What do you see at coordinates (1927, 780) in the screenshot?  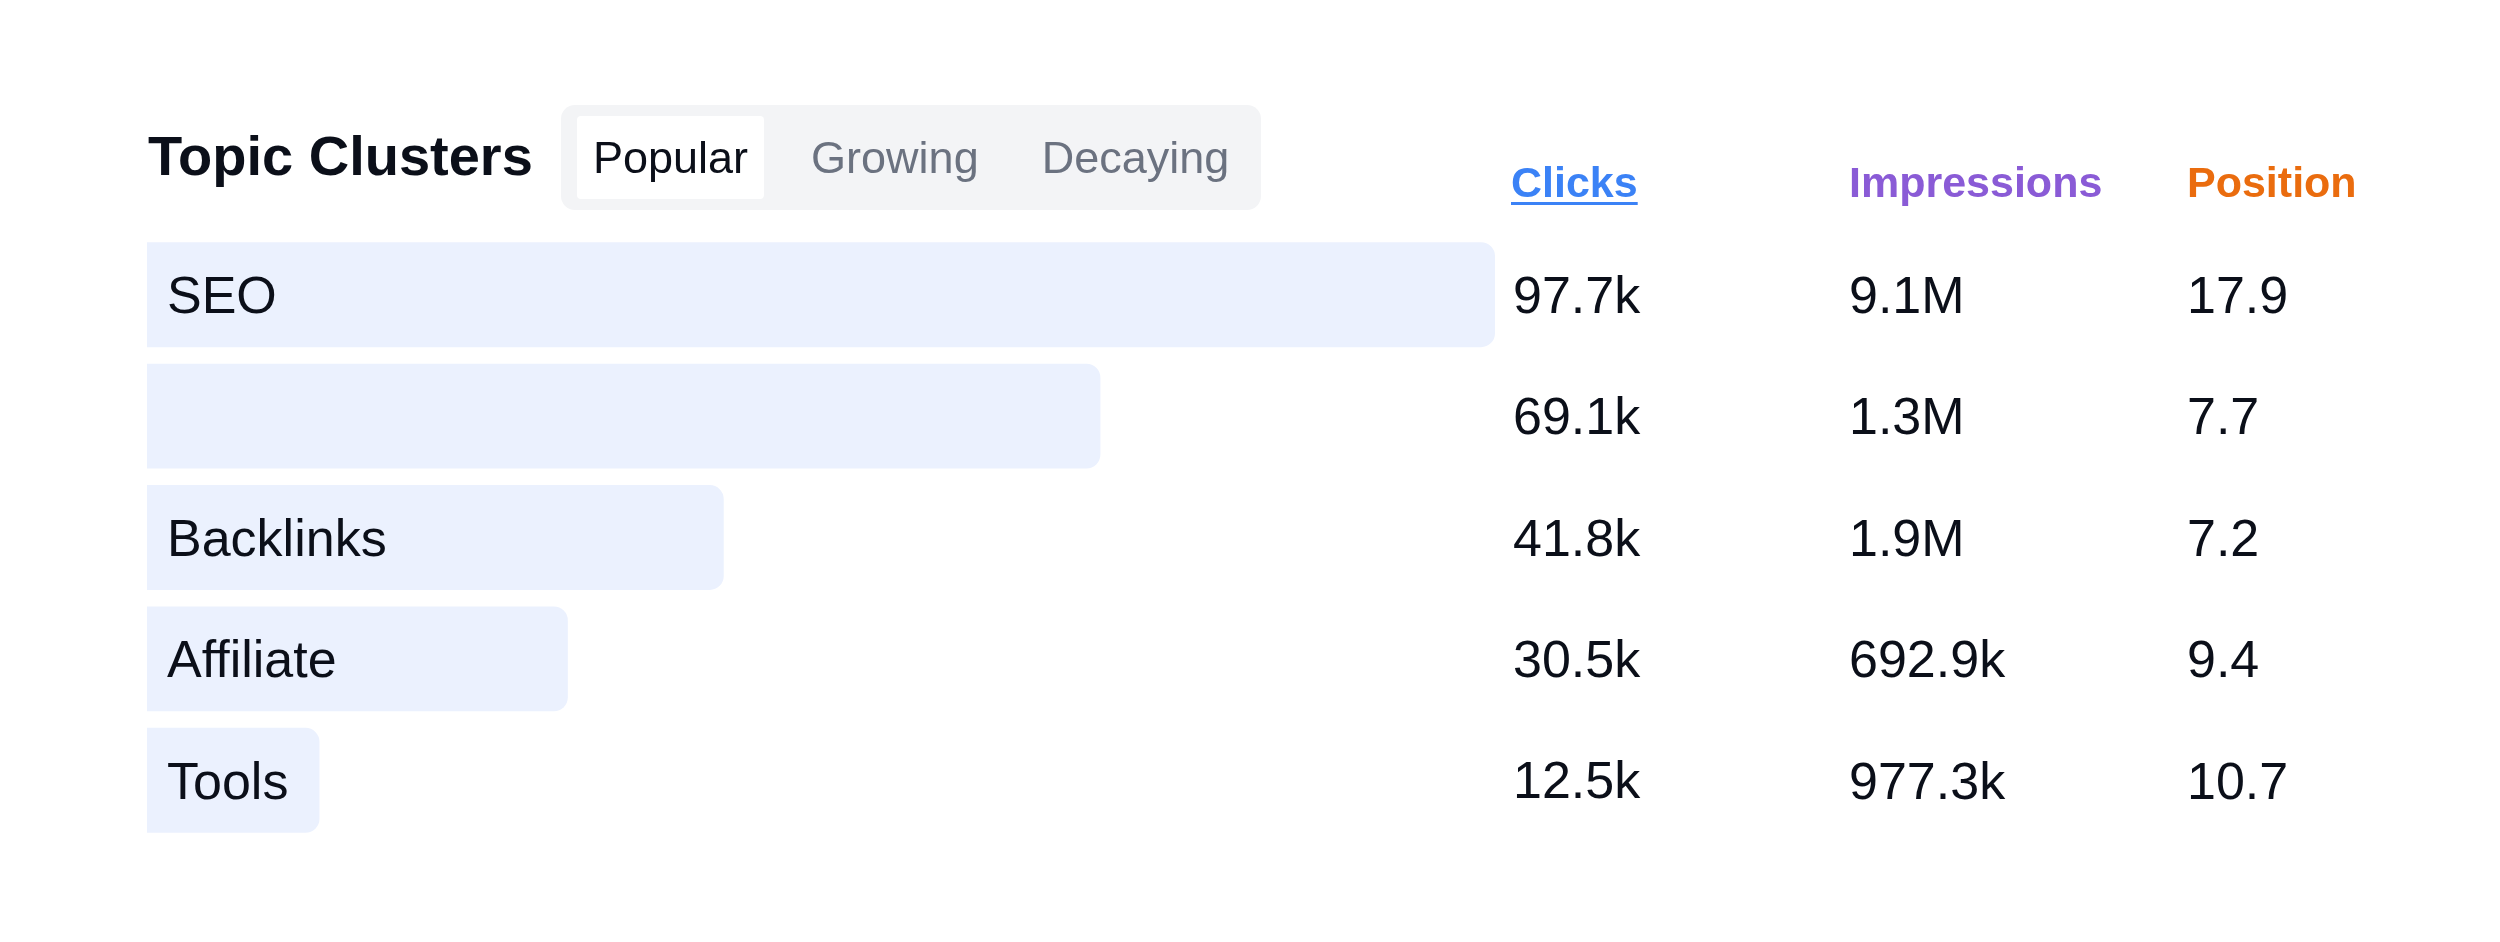 I see `text: 977.3k` at bounding box center [1927, 780].